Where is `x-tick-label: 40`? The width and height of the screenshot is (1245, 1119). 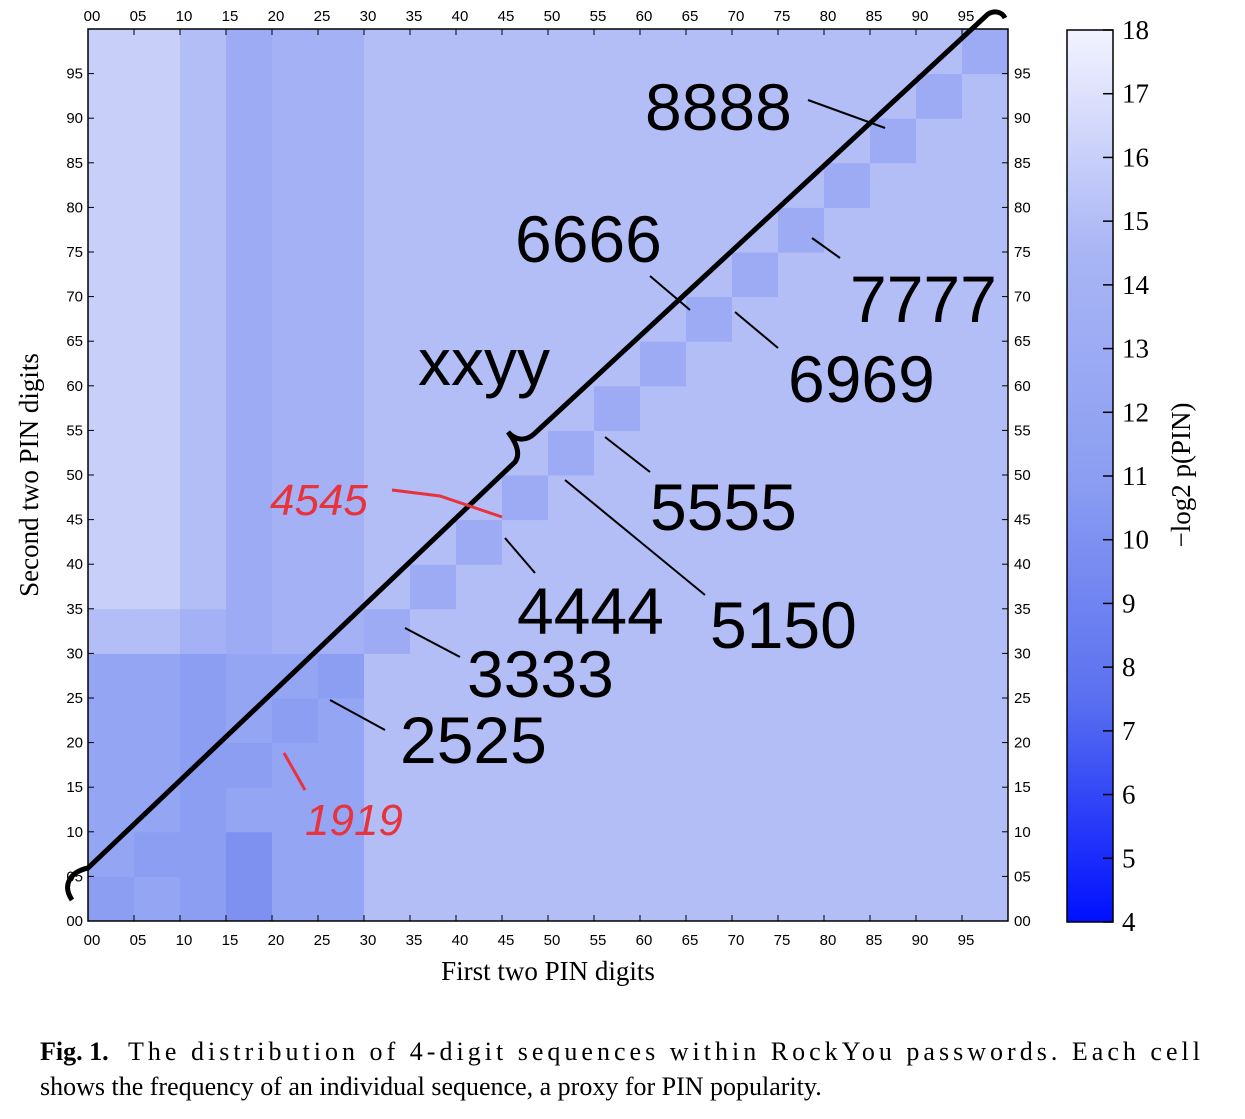 x-tick-label: 40 is located at coordinates (460, 940).